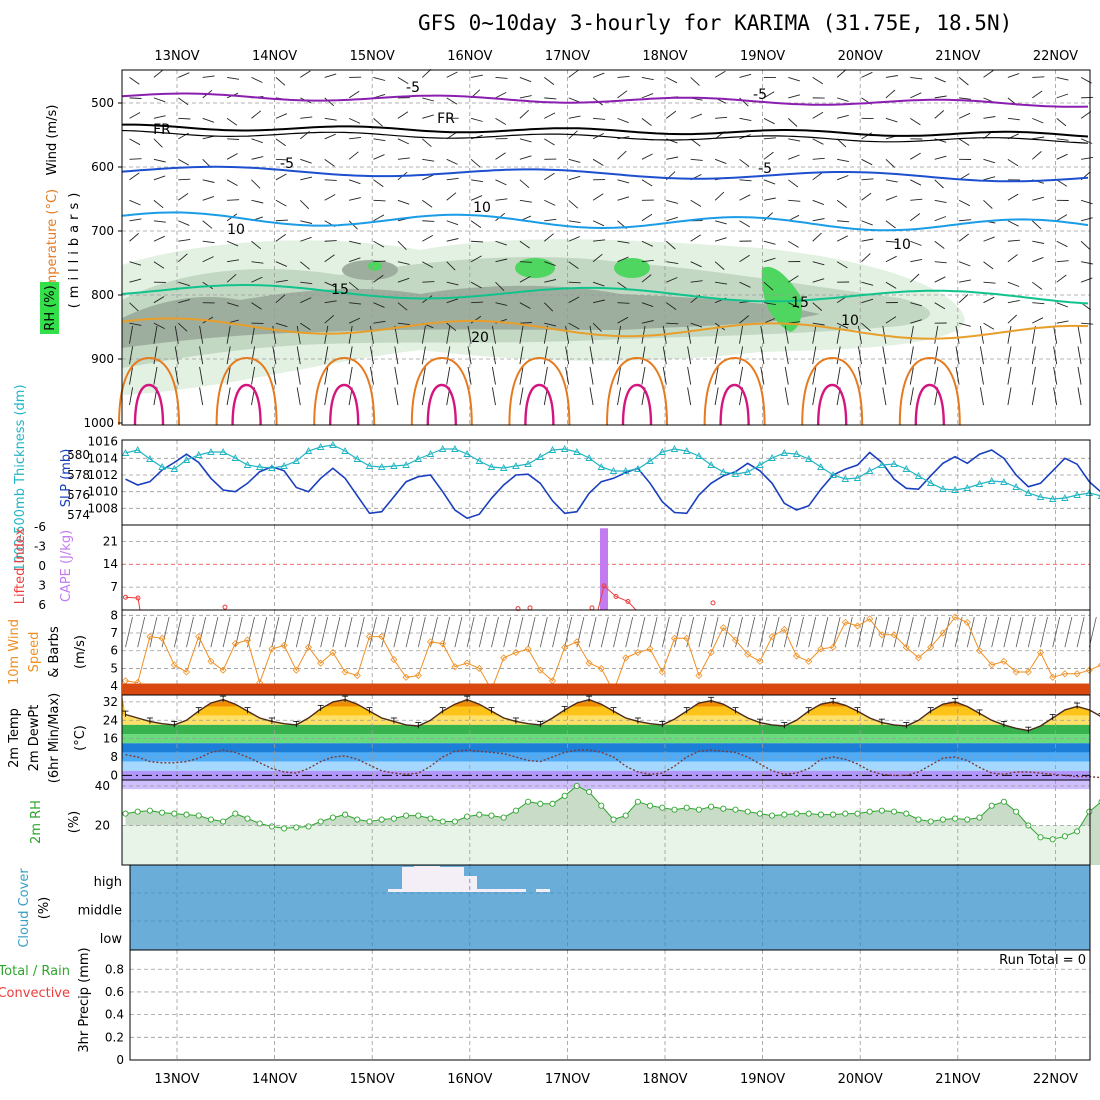 Image resolution: width=1100 pixels, height=1100 pixels. What do you see at coordinates (611, 823) in the screenshot?
I see `rh2m-series` at bounding box center [611, 823].